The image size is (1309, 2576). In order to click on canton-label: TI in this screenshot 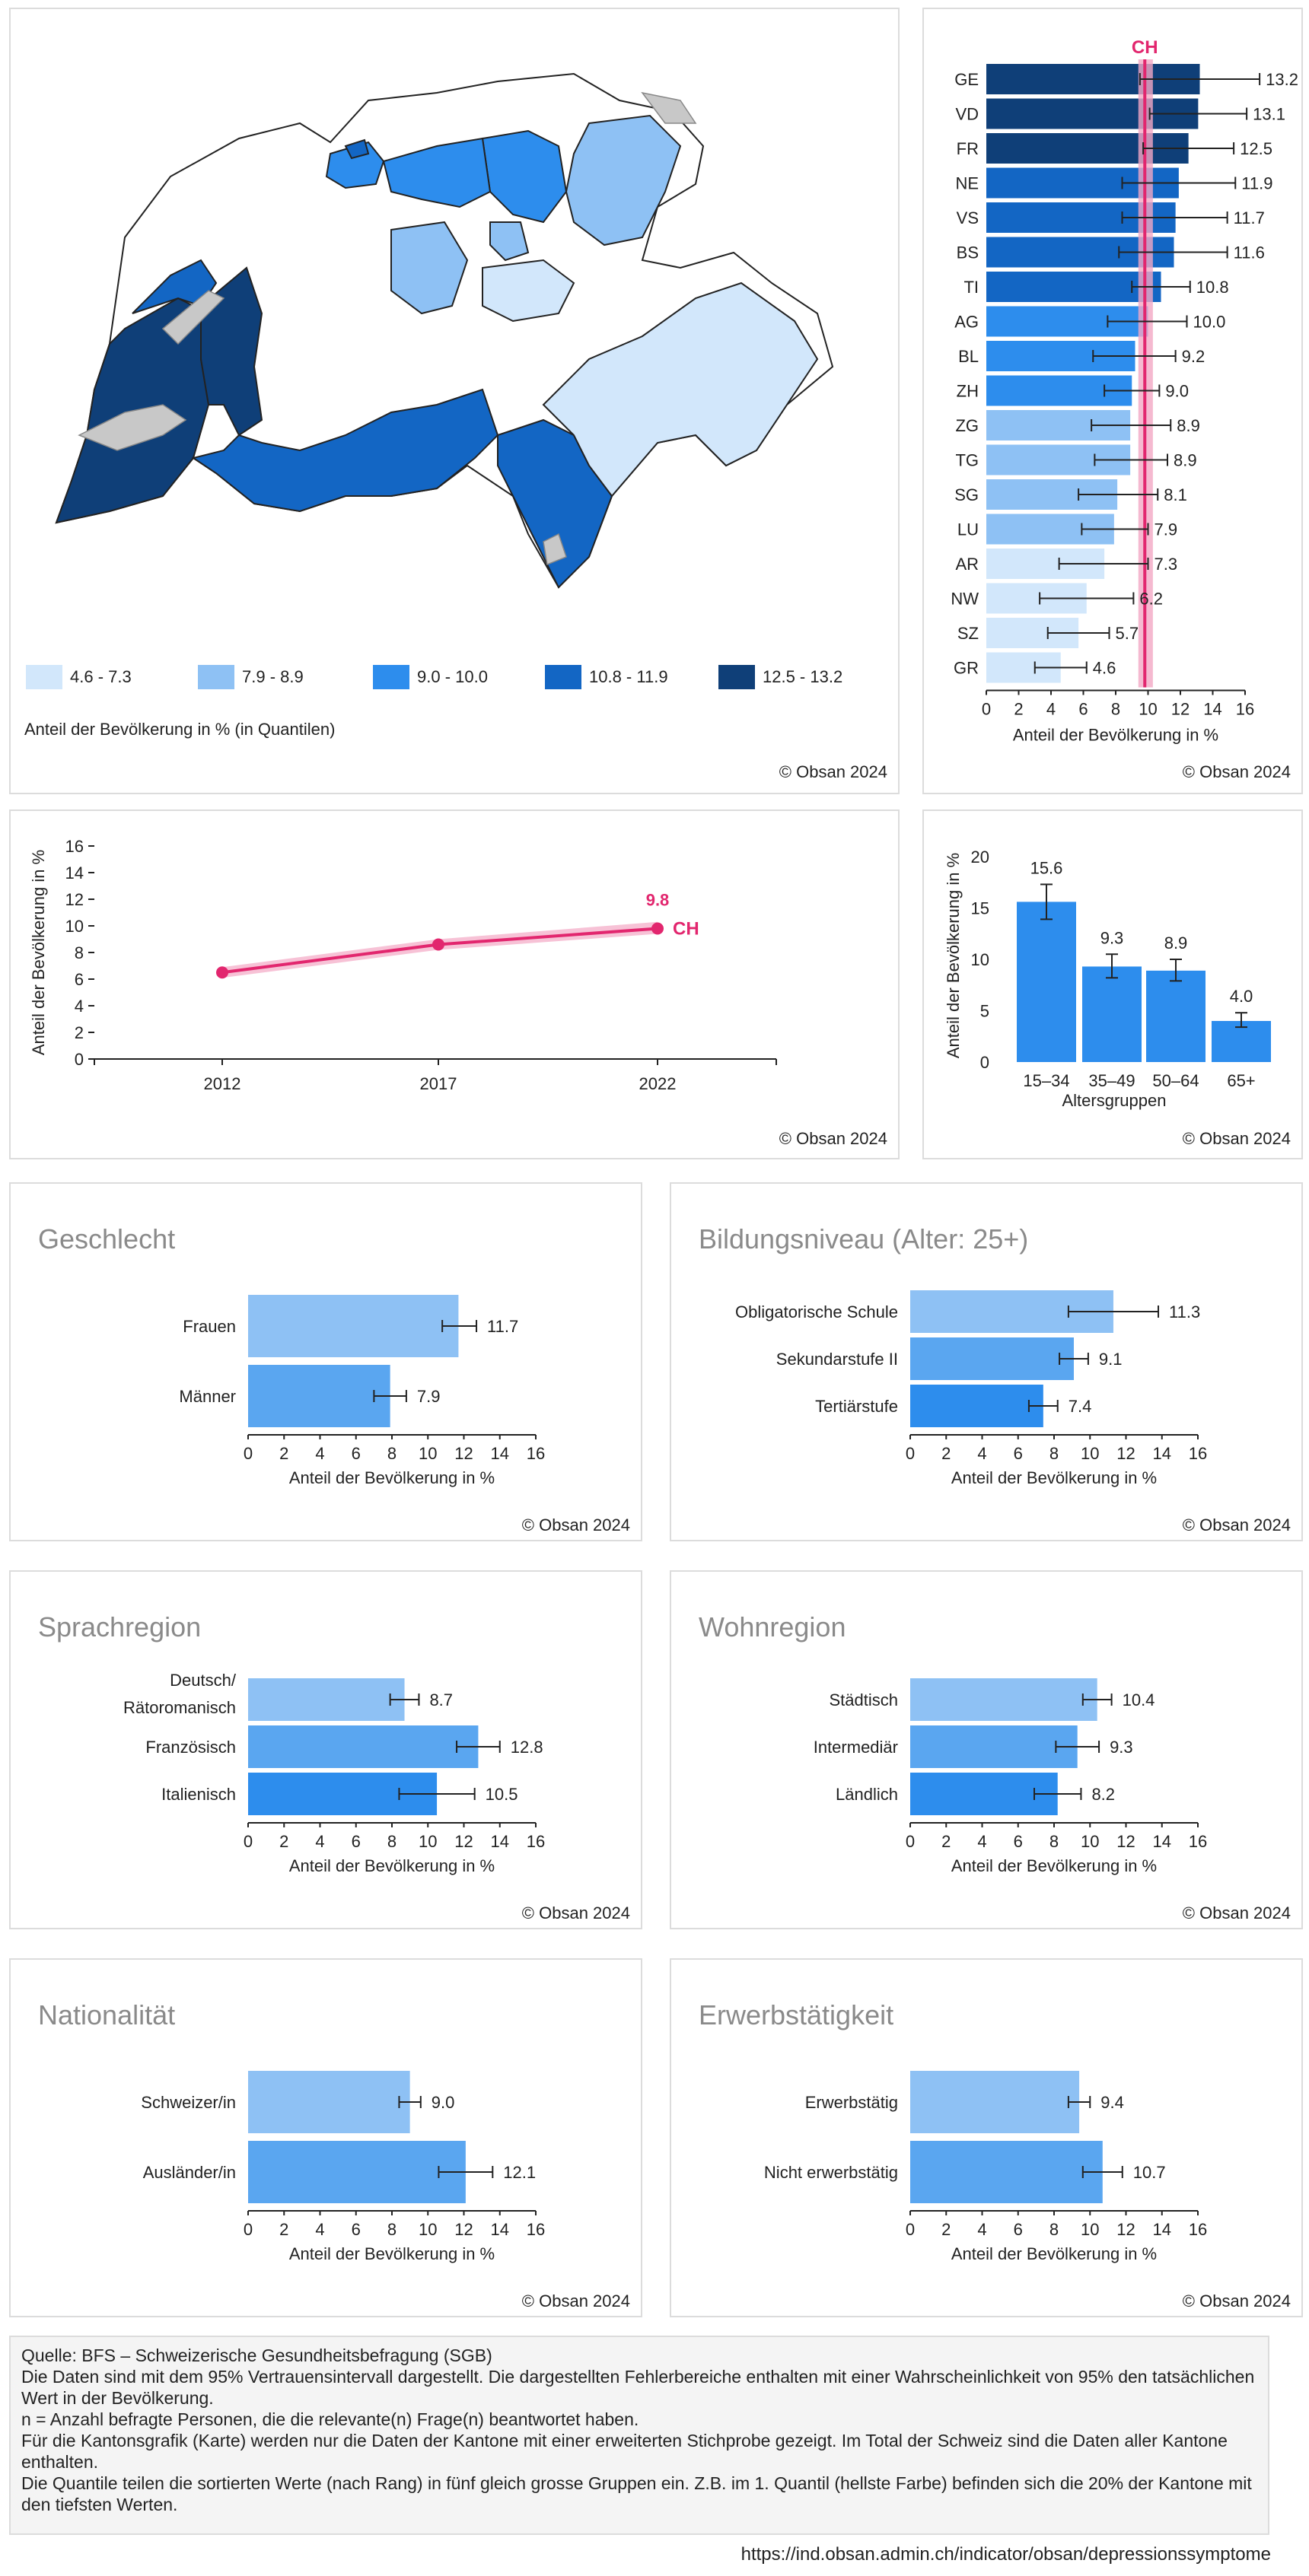, I will do `click(971, 287)`.